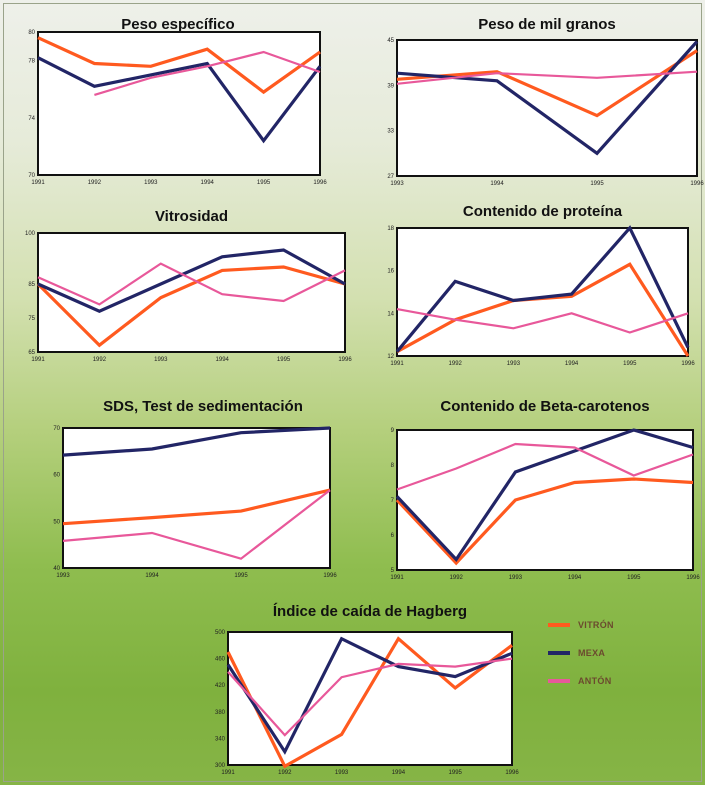  Describe the element at coordinates (397, 364) in the screenshot. I see `contenido-proteina-xtick: 1991` at that location.